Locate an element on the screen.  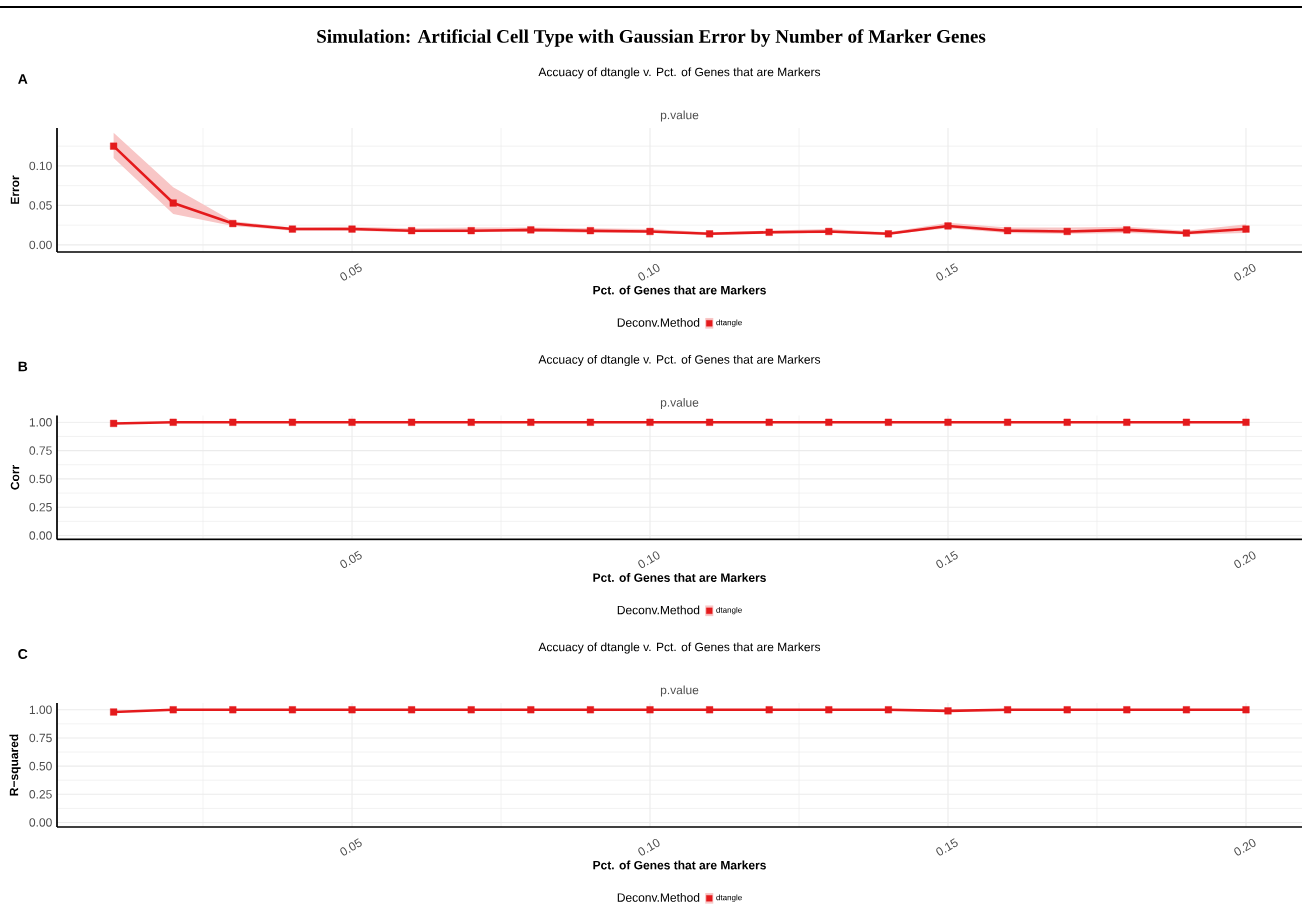
text: A is located at coordinates (23, 79).